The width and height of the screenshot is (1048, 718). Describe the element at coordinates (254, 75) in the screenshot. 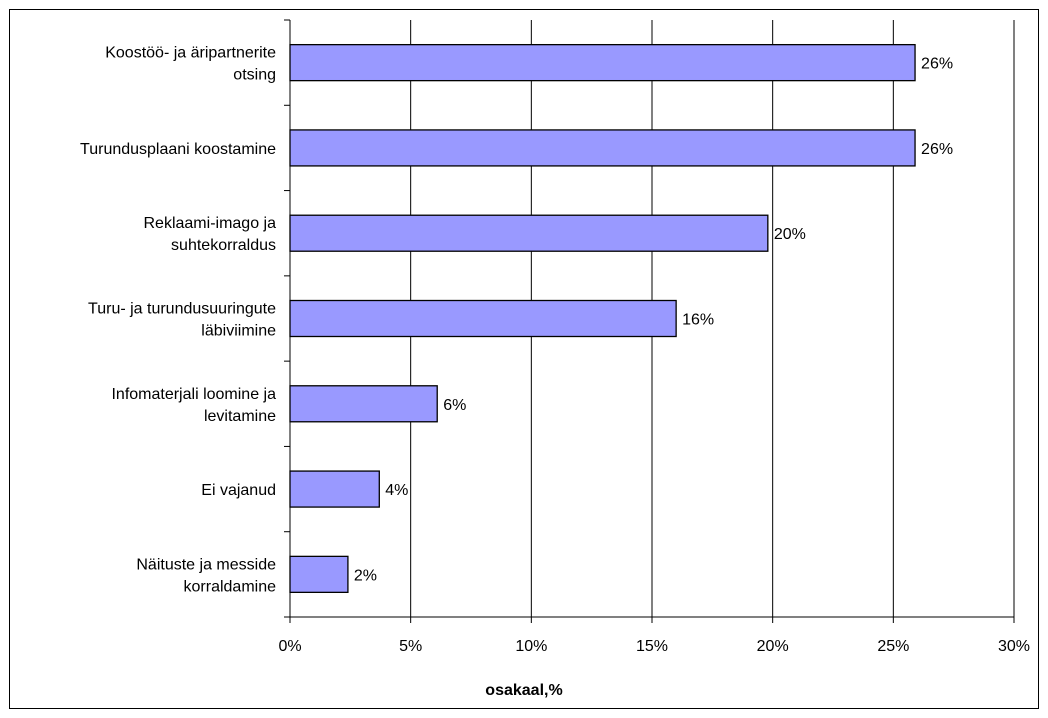

I see `category-label: otsing` at that location.